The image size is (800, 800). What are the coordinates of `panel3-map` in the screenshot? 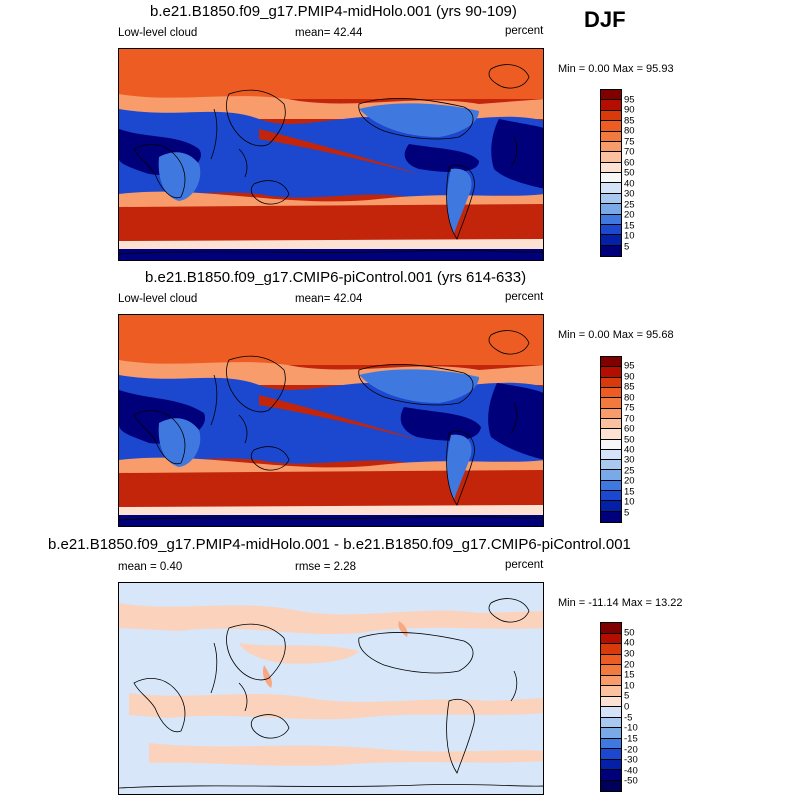 It's located at (331, 688).